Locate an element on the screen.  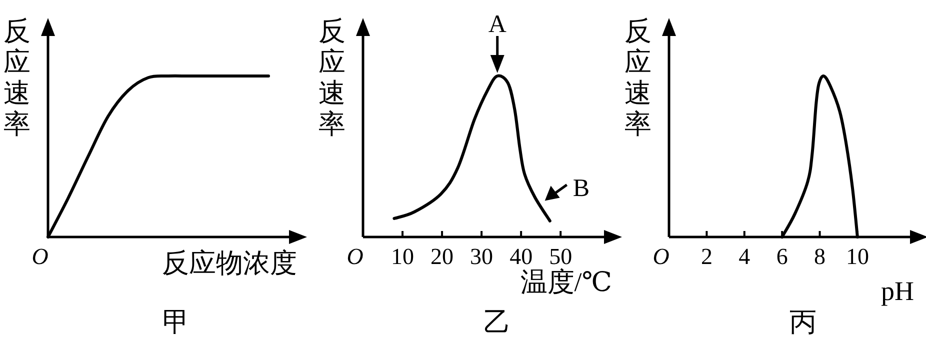
x-axis-title: 反应物浓度 is located at coordinates (229, 263).